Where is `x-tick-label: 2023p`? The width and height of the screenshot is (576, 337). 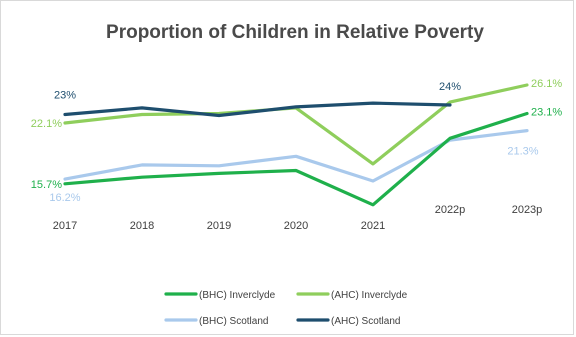
x-tick-label: 2023p is located at coordinates (527, 210).